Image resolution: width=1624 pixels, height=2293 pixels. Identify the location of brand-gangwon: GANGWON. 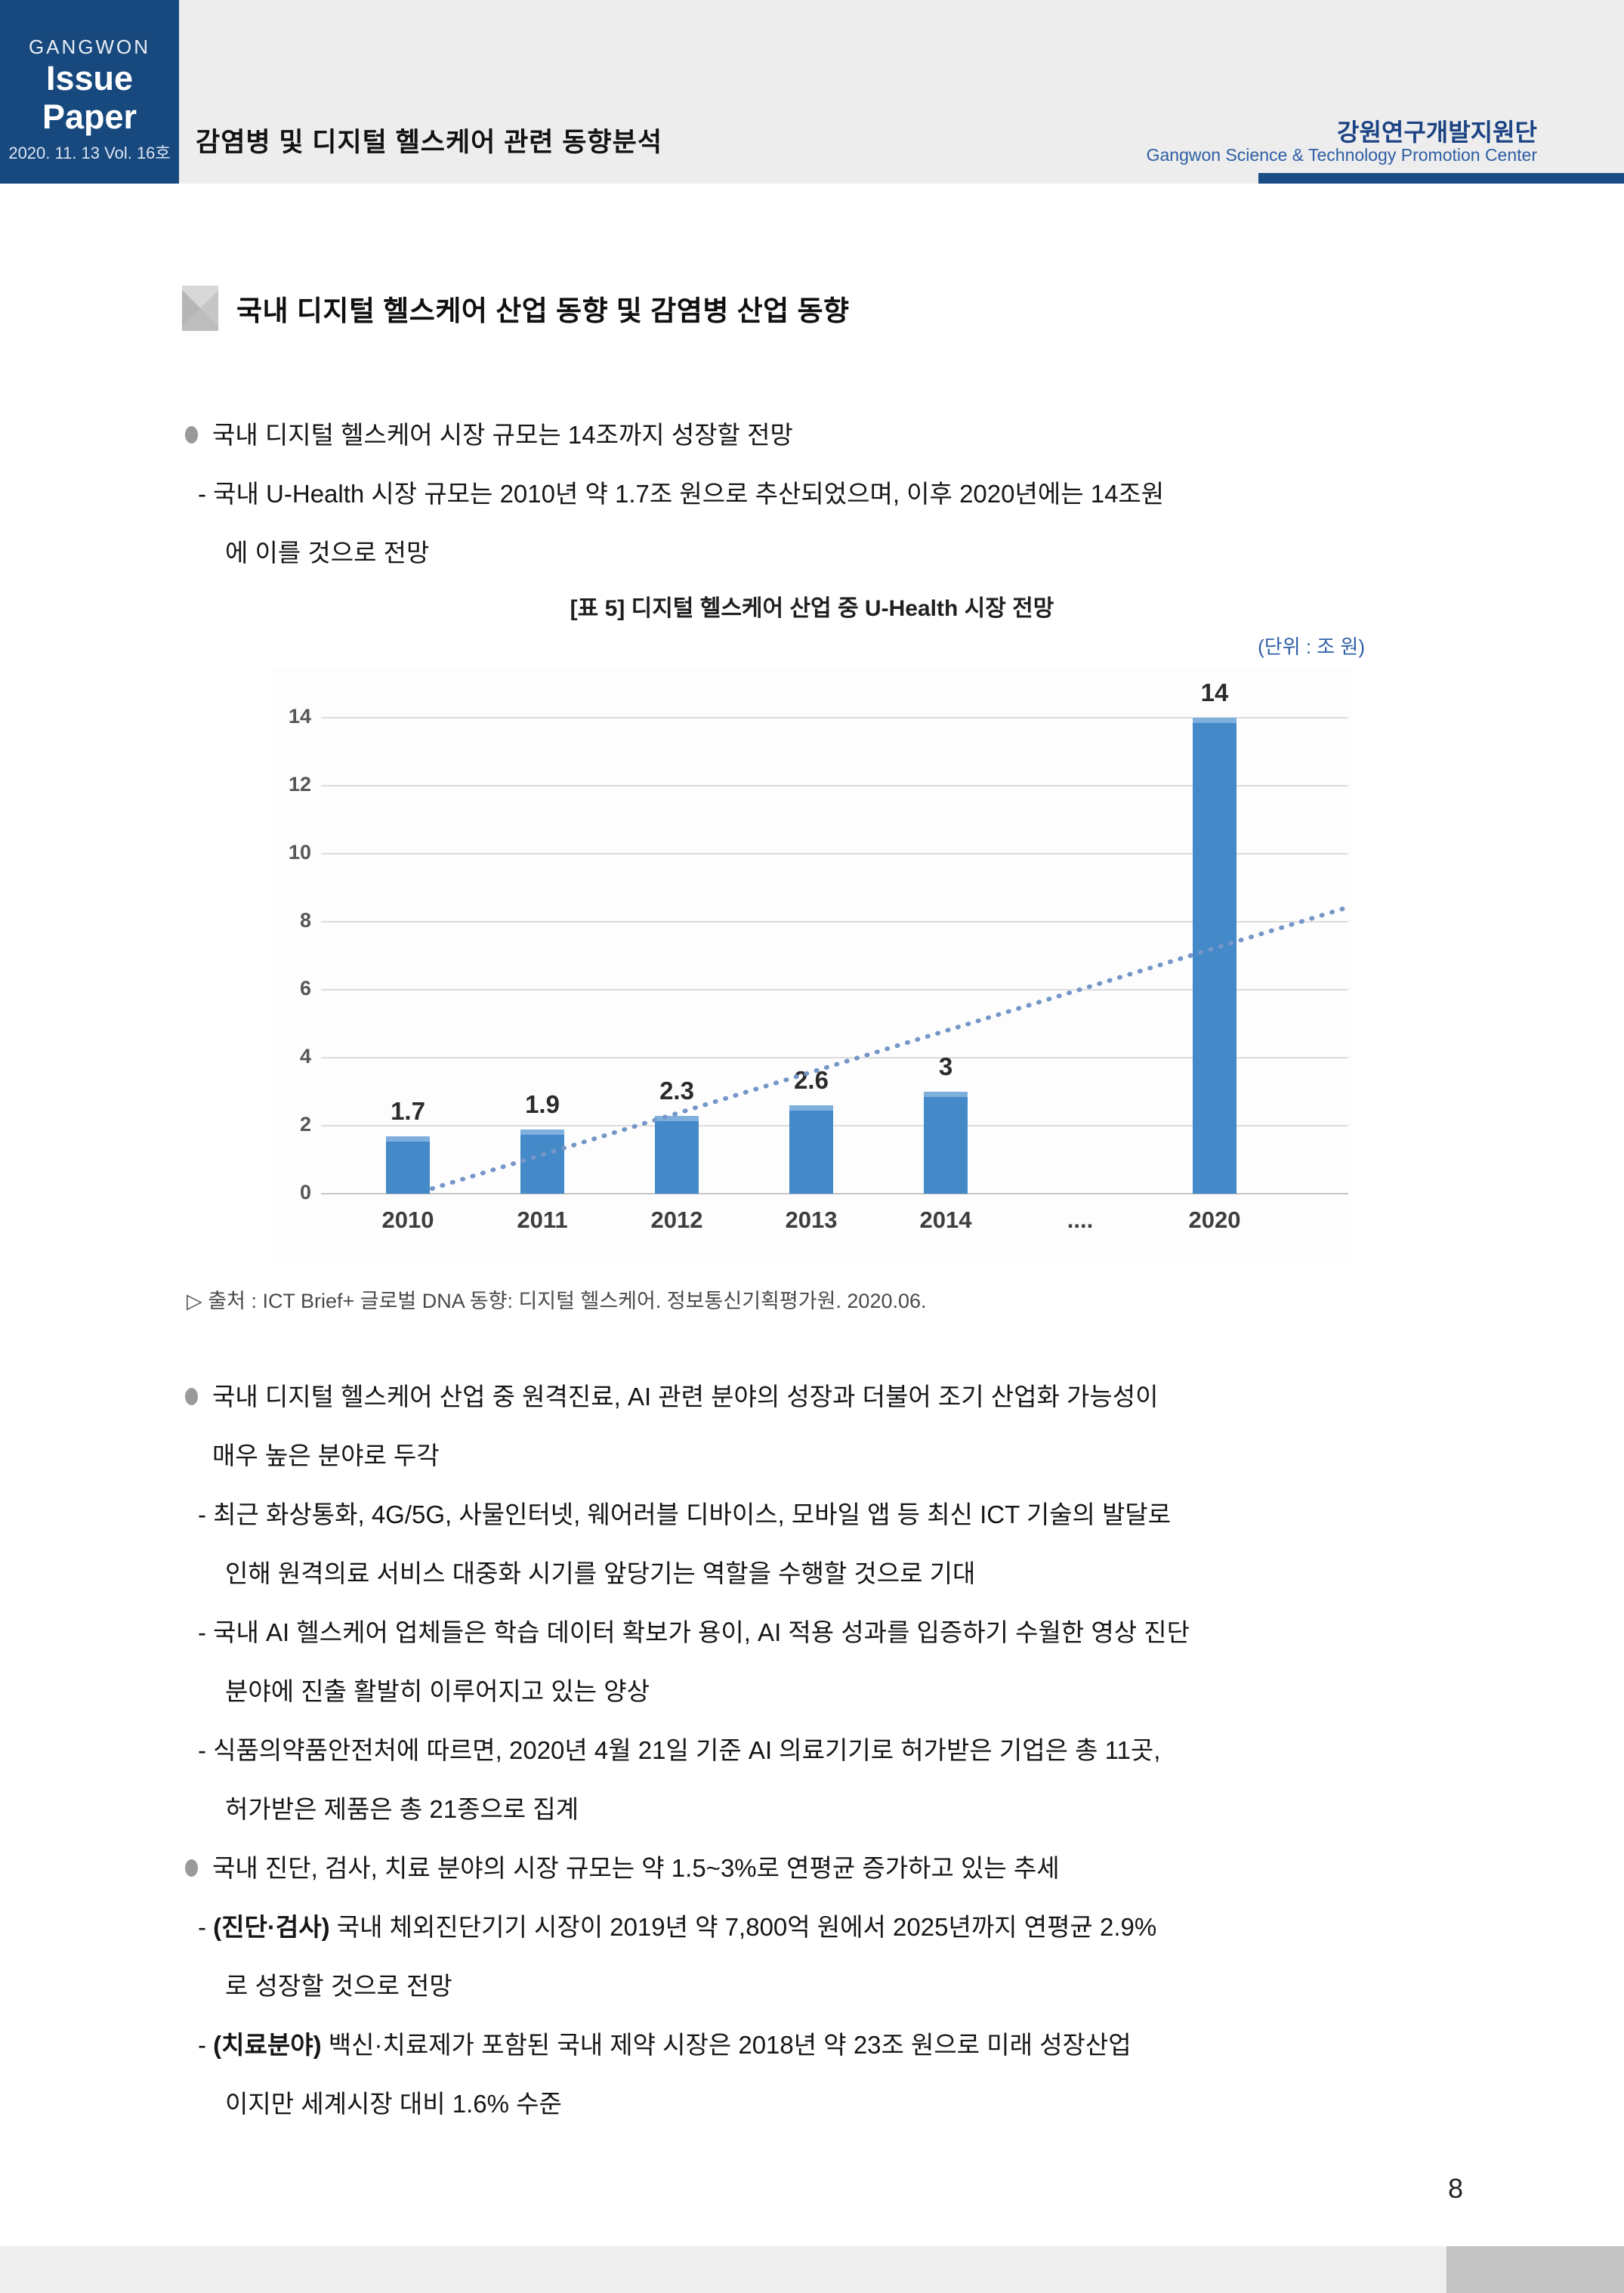
(89, 46).